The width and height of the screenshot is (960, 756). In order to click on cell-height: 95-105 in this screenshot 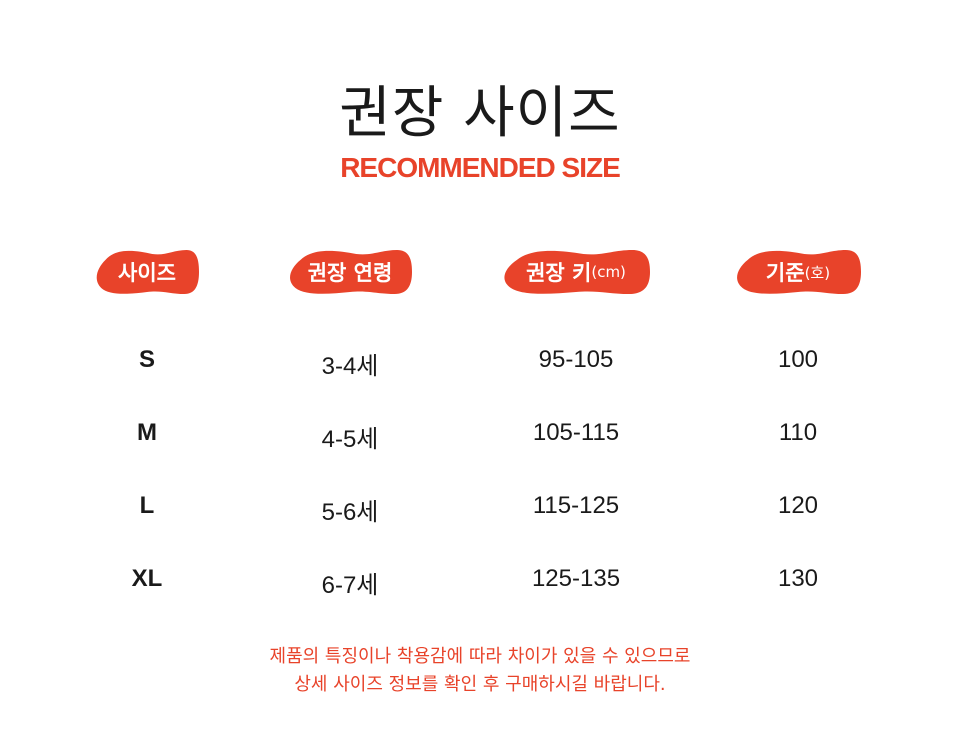, I will do `click(576, 359)`.